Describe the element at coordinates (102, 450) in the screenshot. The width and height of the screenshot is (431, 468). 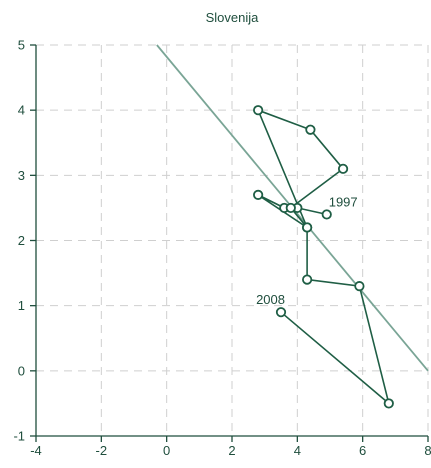
I see `x-tick-label: -2` at that location.